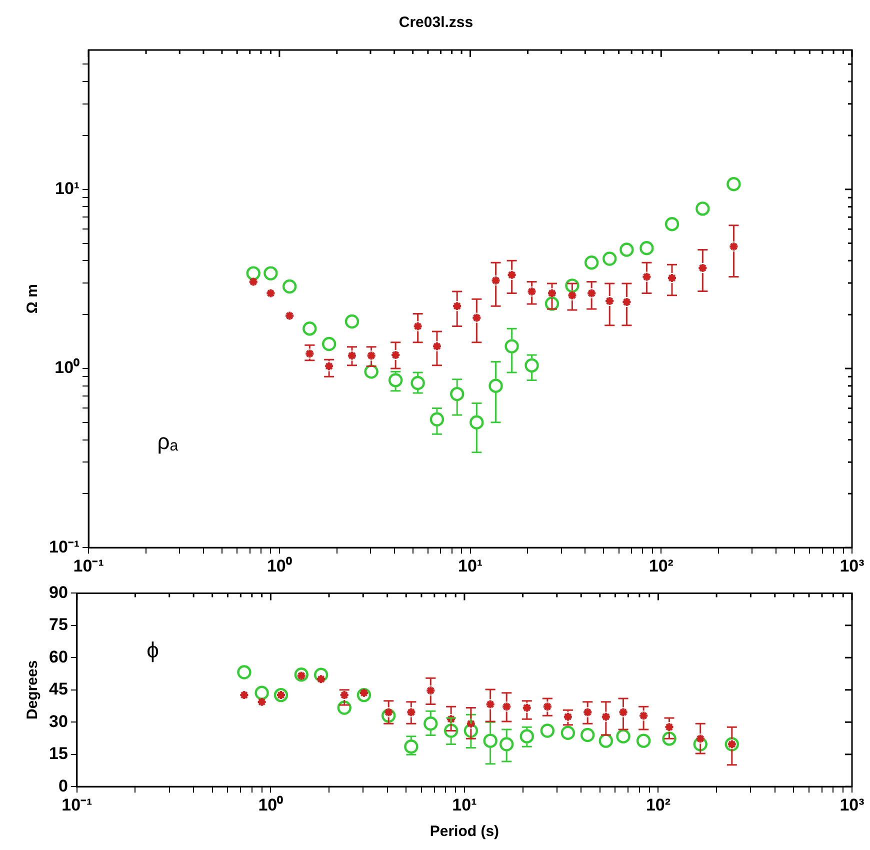 The height and width of the screenshot is (850, 870). I want to click on y-tick-label: 15, so click(58, 754).